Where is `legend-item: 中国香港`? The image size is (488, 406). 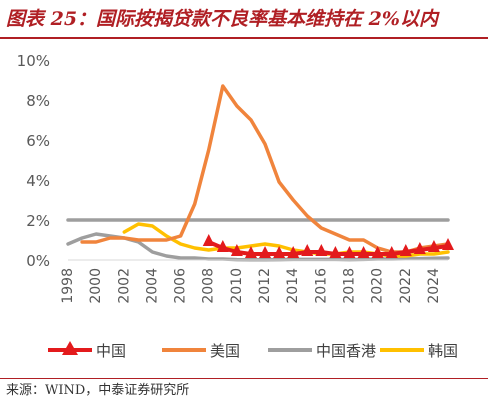 legend-item: 中国香港 is located at coordinates (322, 351).